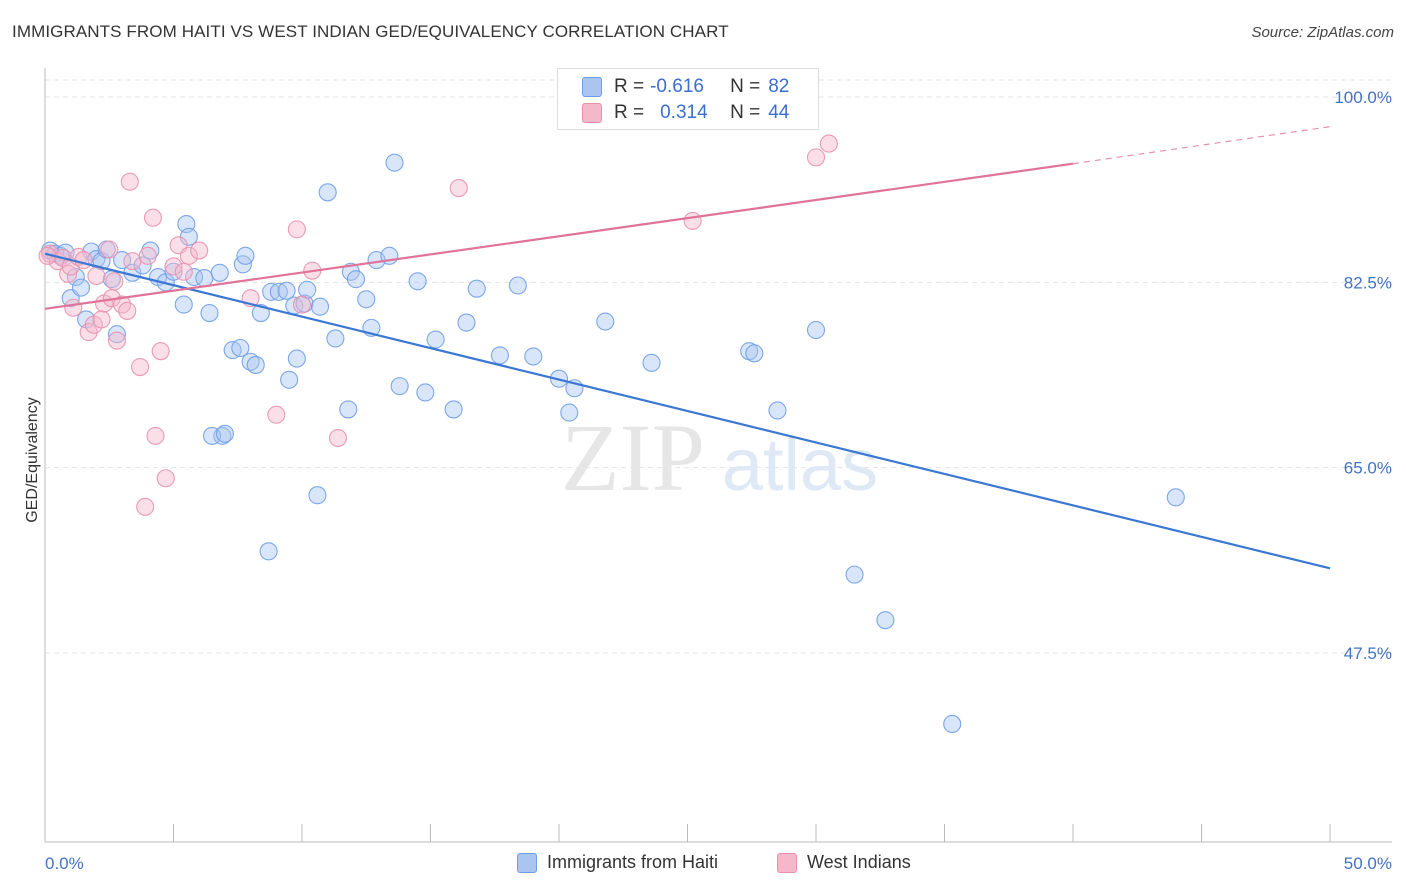 The width and height of the screenshot is (1406, 892). I want to click on stats-swatch-haiti, so click(592, 87).